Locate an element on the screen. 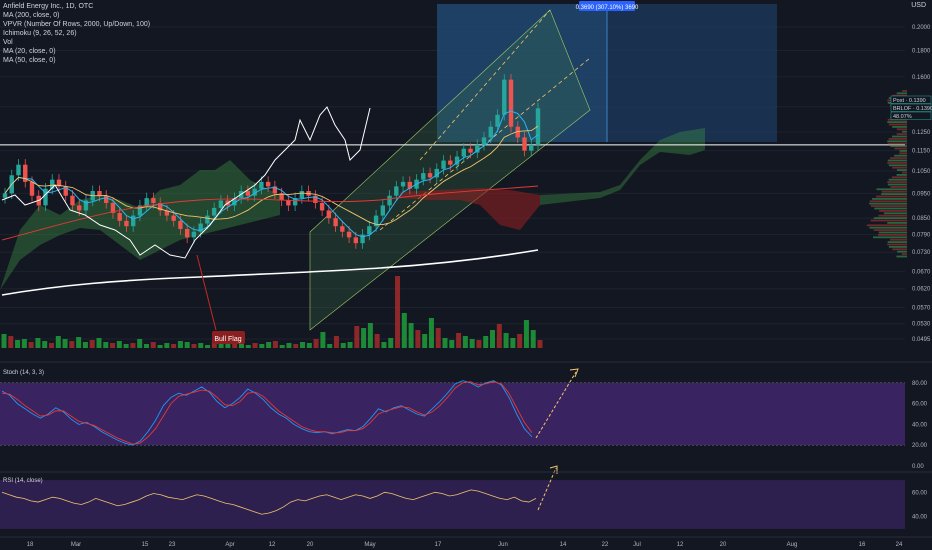  lagging-span is located at coordinates (186, 182).